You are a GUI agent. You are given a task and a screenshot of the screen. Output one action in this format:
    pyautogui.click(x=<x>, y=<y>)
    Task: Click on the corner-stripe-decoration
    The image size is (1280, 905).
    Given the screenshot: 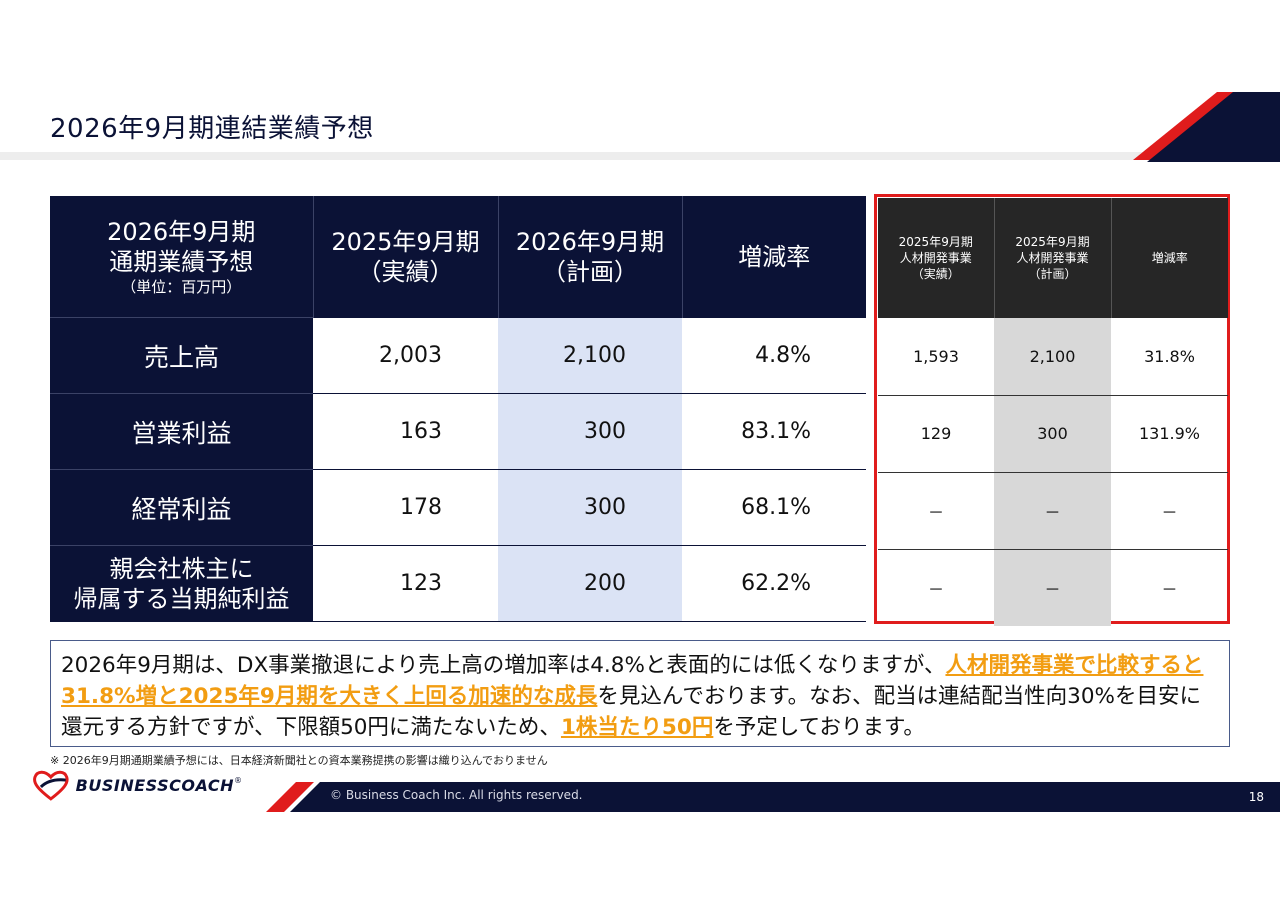 What is the action you would take?
    pyautogui.click(x=1206, y=127)
    